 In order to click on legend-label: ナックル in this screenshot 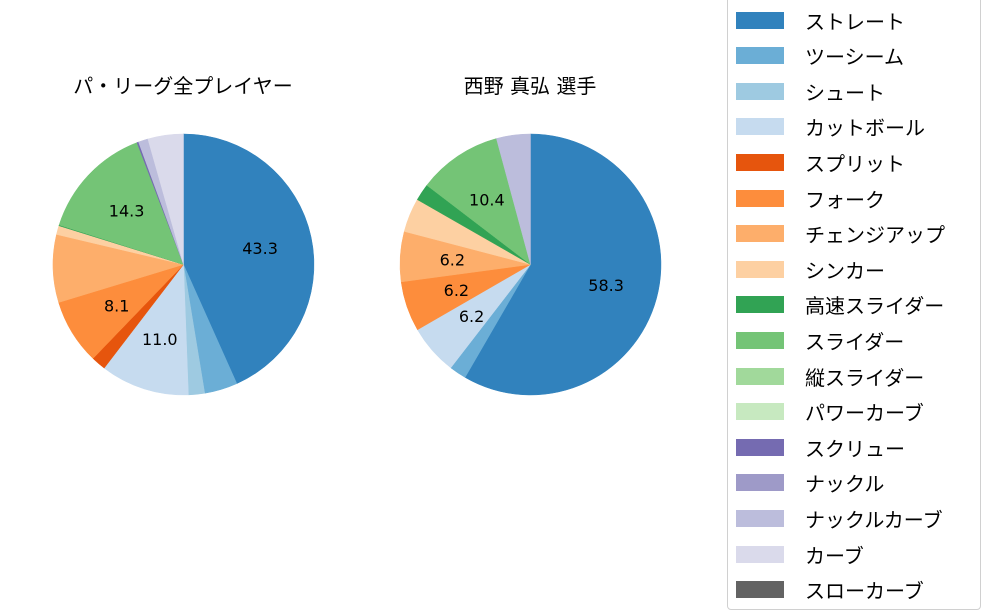, I will do `click(845, 484)`.